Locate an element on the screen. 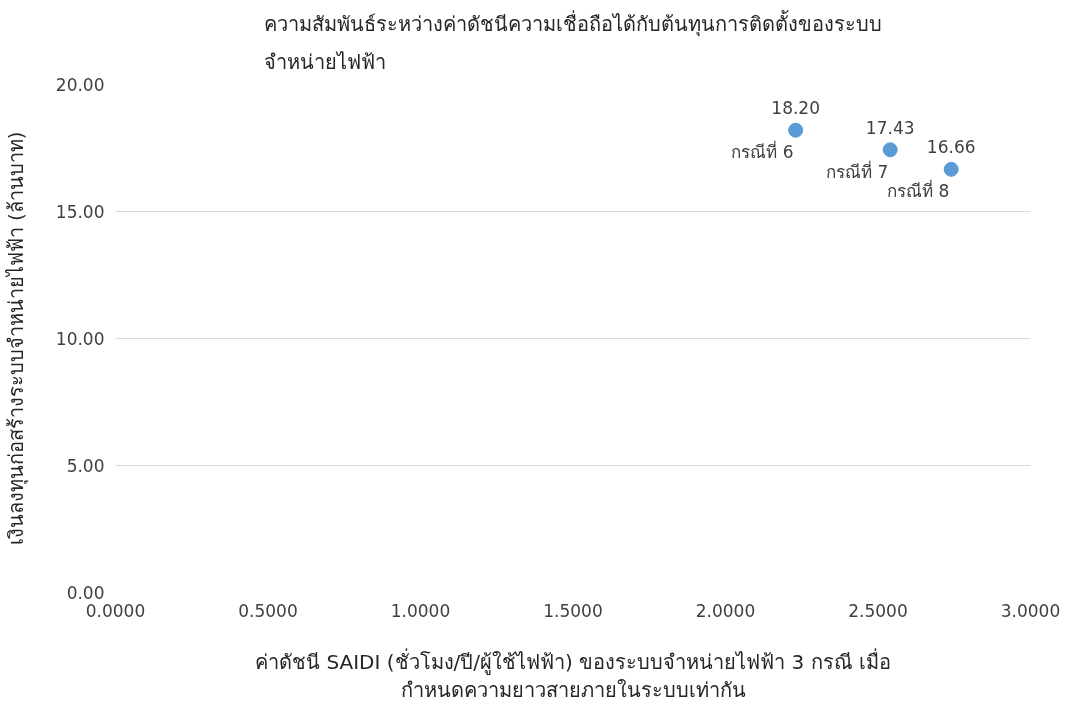 This screenshot has width=1086, height=709. y-tick-label: 15.00 is located at coordinates (80, 212).